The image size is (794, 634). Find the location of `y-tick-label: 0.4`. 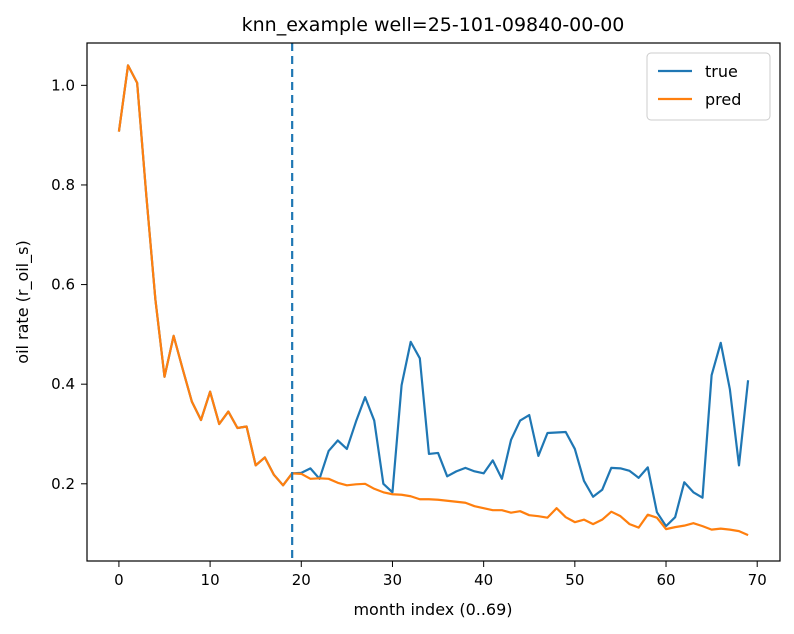

y-tick-label: 0.4 is located at coordinates (63, 384).